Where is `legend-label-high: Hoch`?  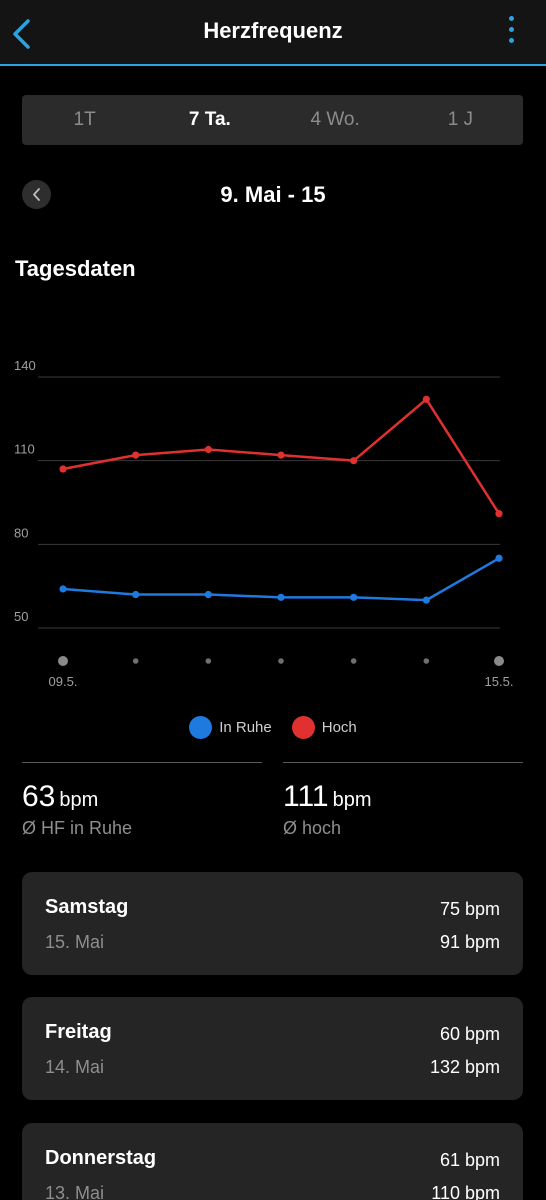 legend-label-high: Hoch is located at coordinates (339, 727).